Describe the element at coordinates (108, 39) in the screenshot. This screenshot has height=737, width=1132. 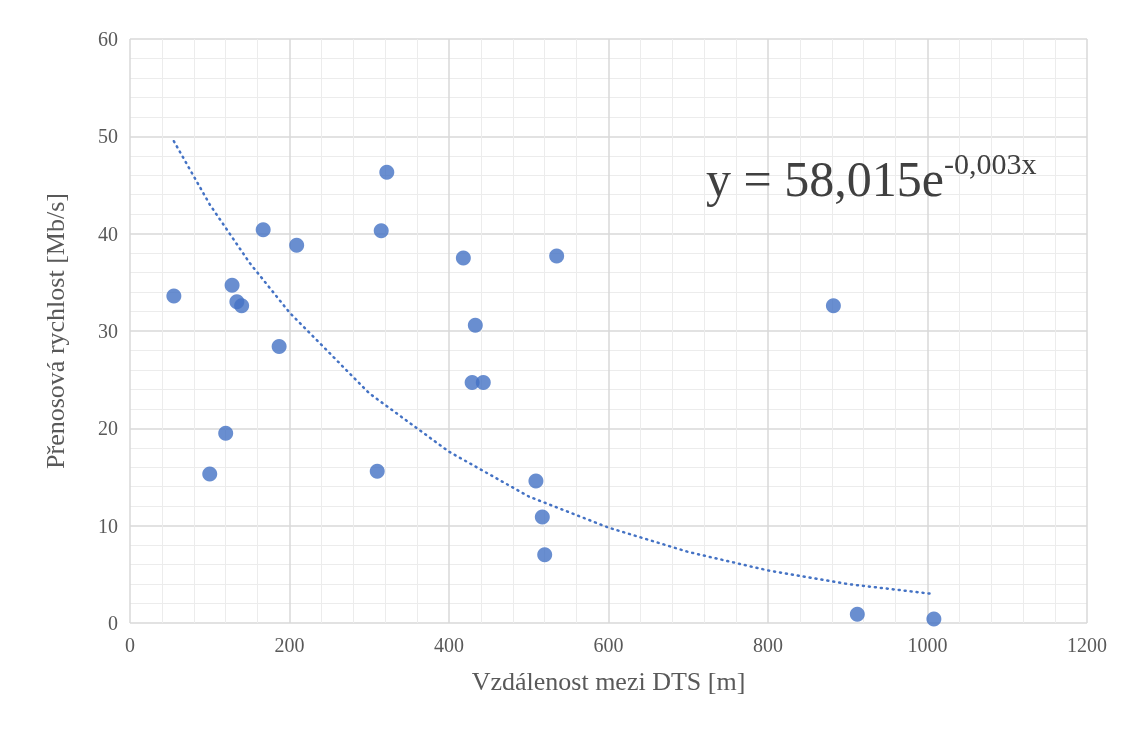
I see `y-tick-label: 60` at that location.